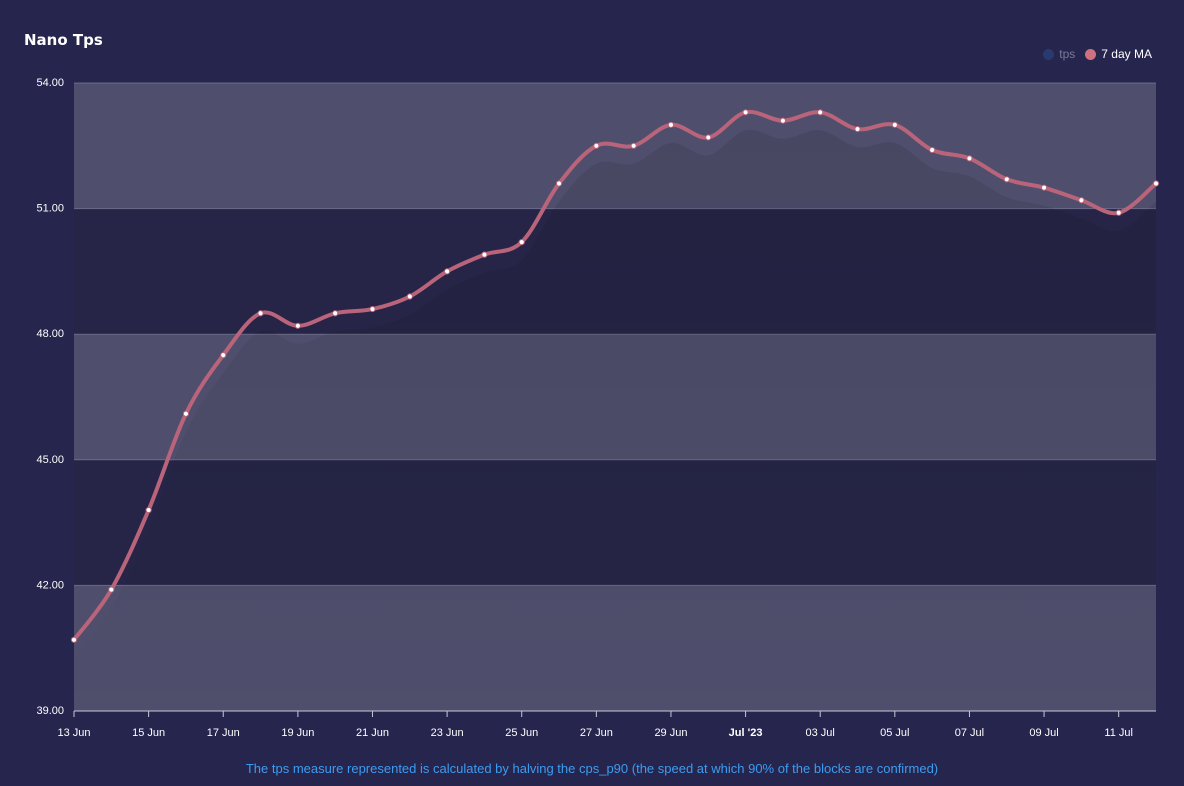 The width and height of the screenshot is (1184, 786). What do you see at coordinates (1043, 733) in the screenshot?
I see `x-tick-label: 09 Jul` at bounding box center [1043, 733].